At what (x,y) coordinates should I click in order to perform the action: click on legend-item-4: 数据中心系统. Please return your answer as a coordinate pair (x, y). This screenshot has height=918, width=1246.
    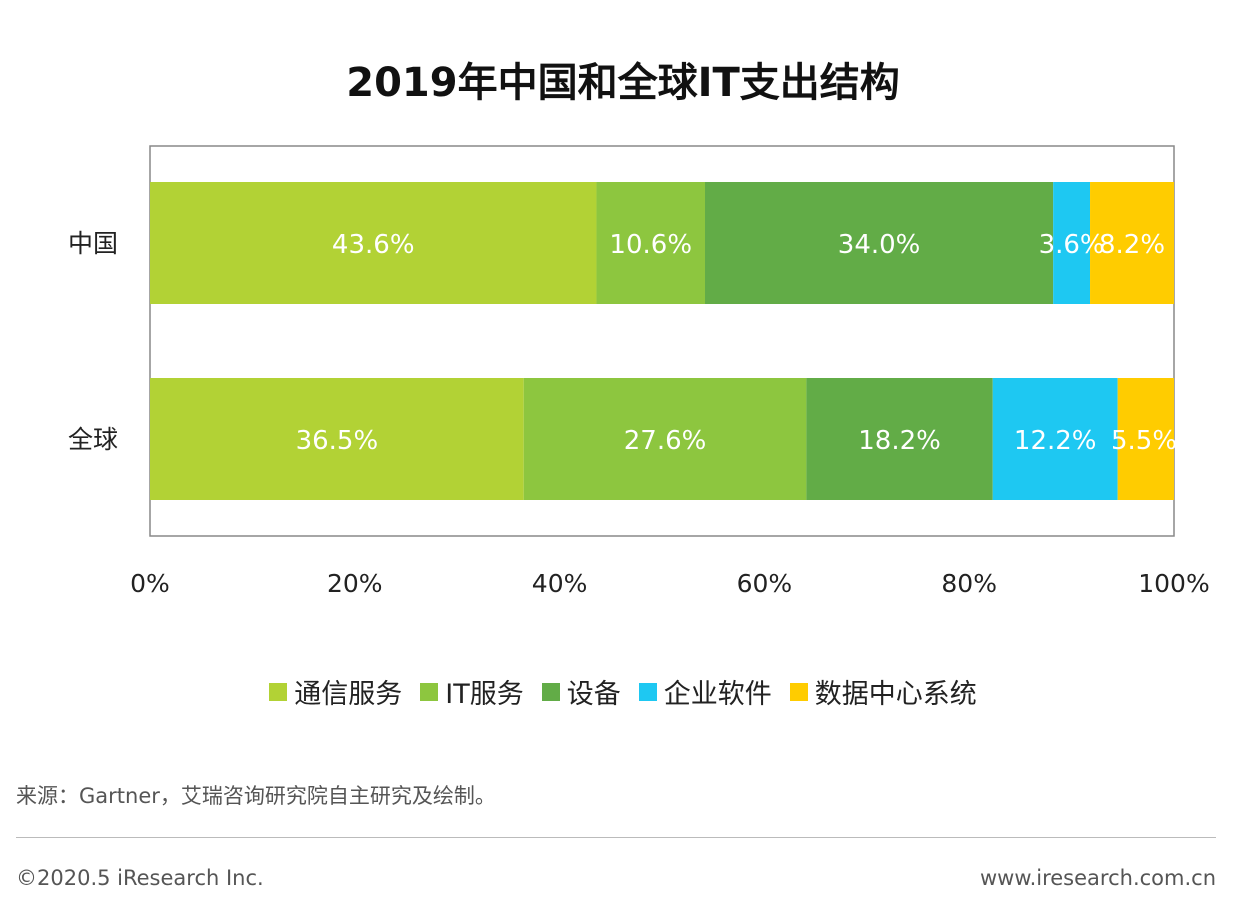
    Looking at the image, I should click on (883, 691).